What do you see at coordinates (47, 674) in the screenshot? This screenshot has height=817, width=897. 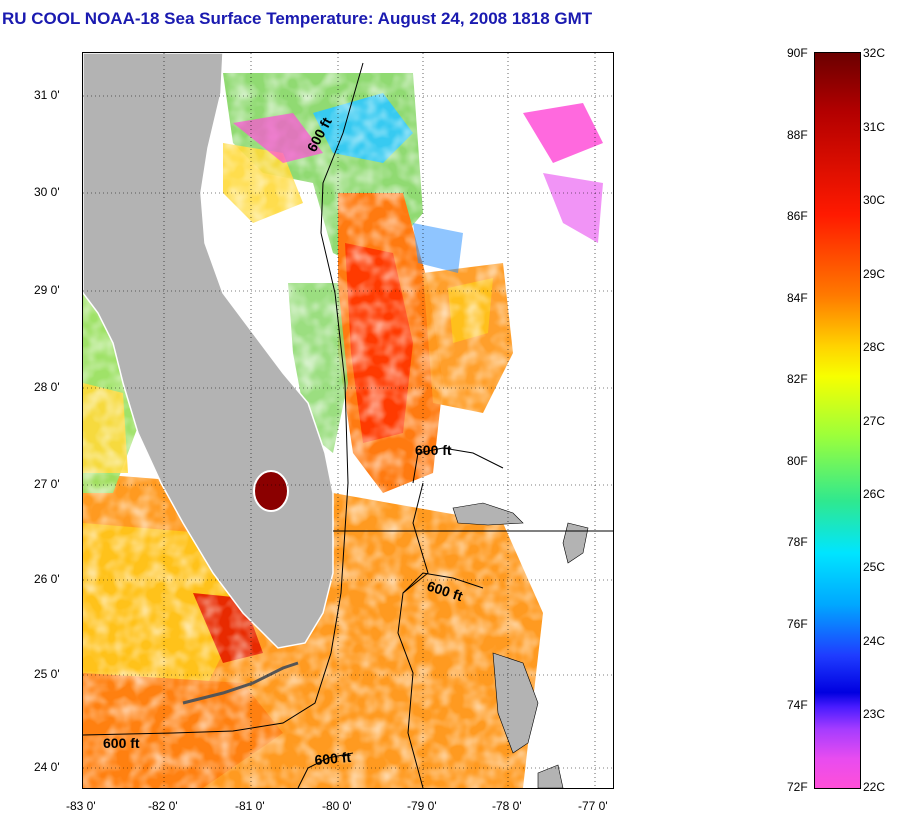 I see `lat-label-25: 25 0'` at bounding box center [47, 674].